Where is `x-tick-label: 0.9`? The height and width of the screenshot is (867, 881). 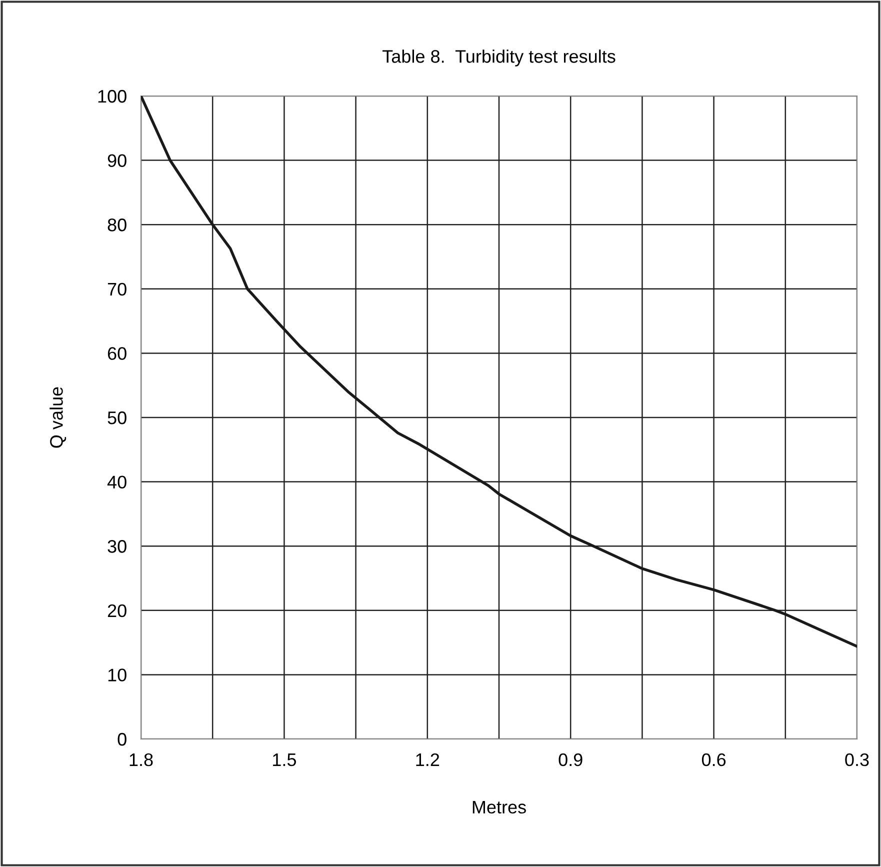 x-tick-label: 0.9 is located at coordinates (570, 759).